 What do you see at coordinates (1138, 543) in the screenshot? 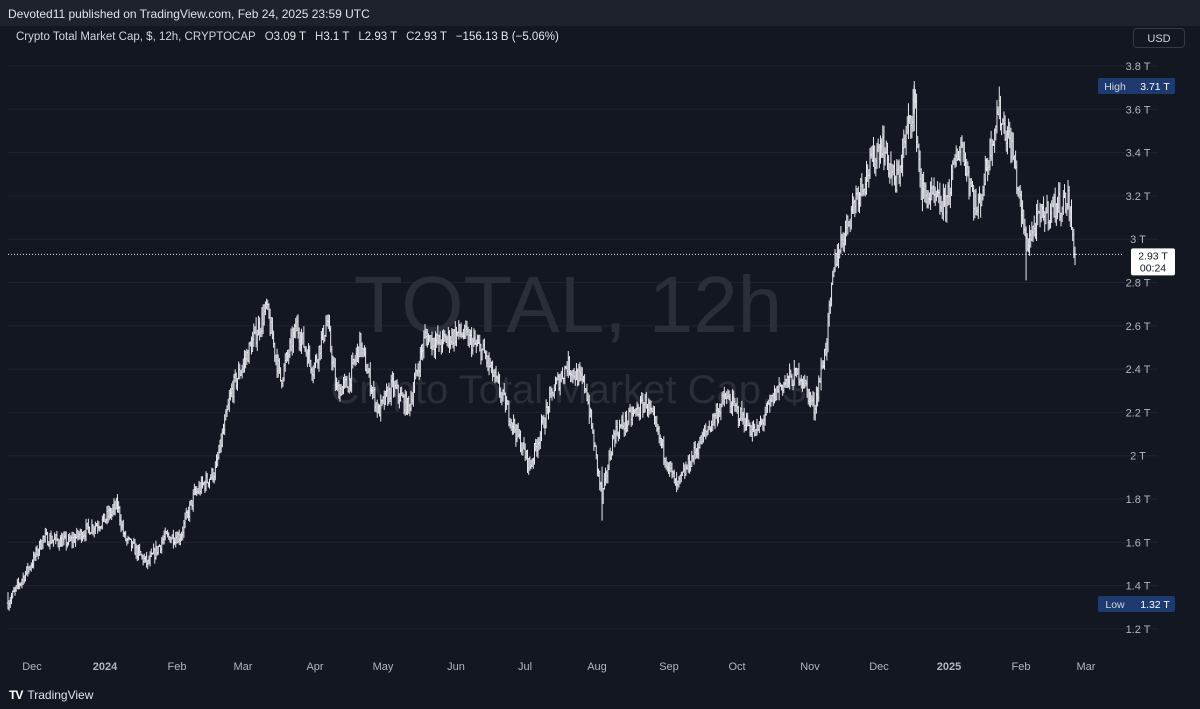
I see `price-tick-label: 1.6 T` at bounding box center [1138, 543].